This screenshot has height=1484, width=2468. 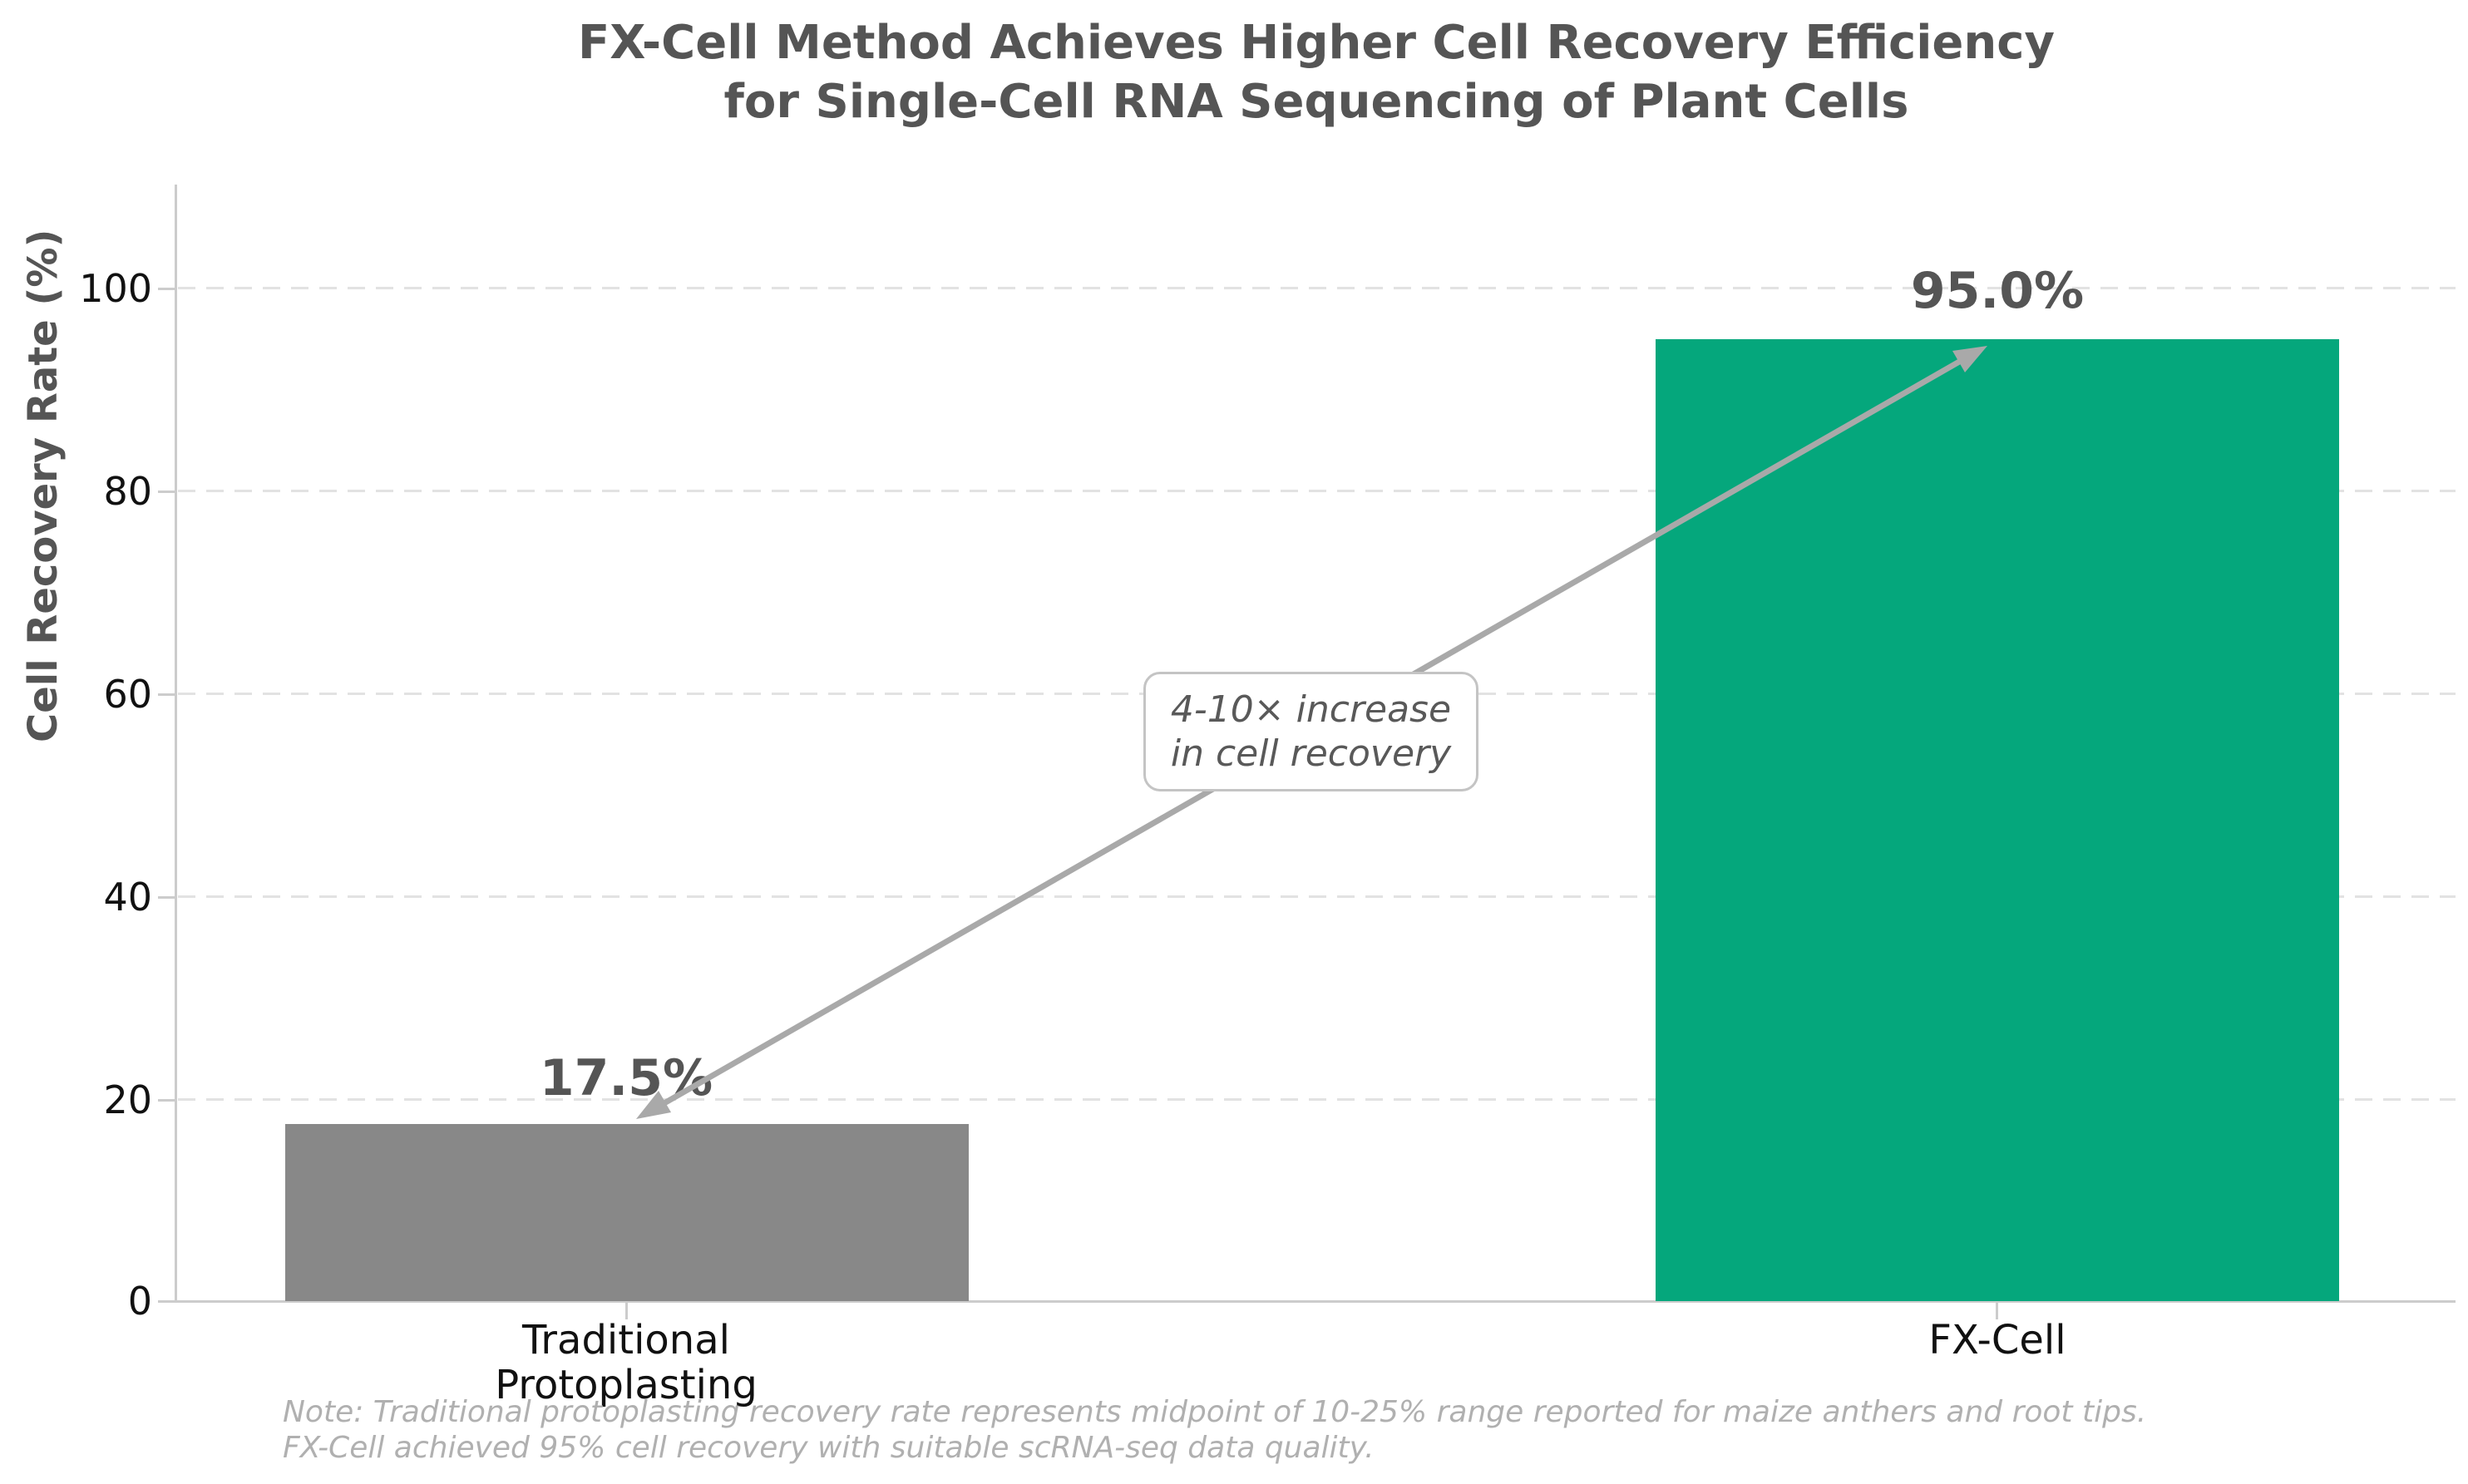 I want to click on value-label-fx-cell: 95.0%, so click(x=1997, y=291).